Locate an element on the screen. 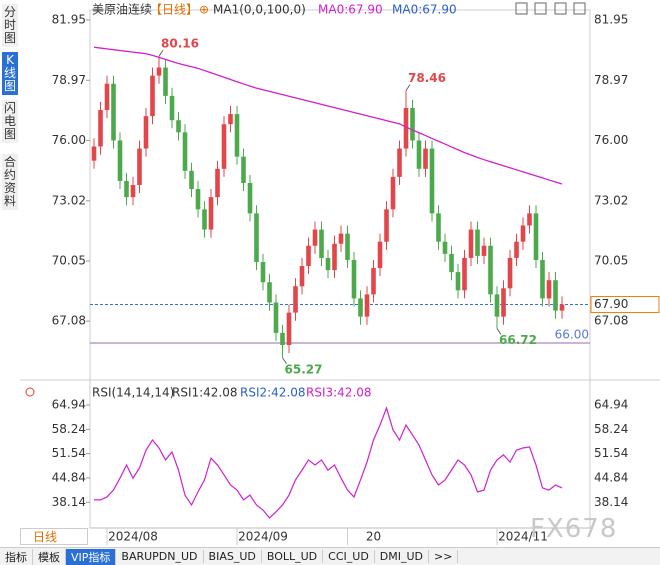 The image size is (660, 565). extreme-label: 78.46 is located at coordinates (427, 78).